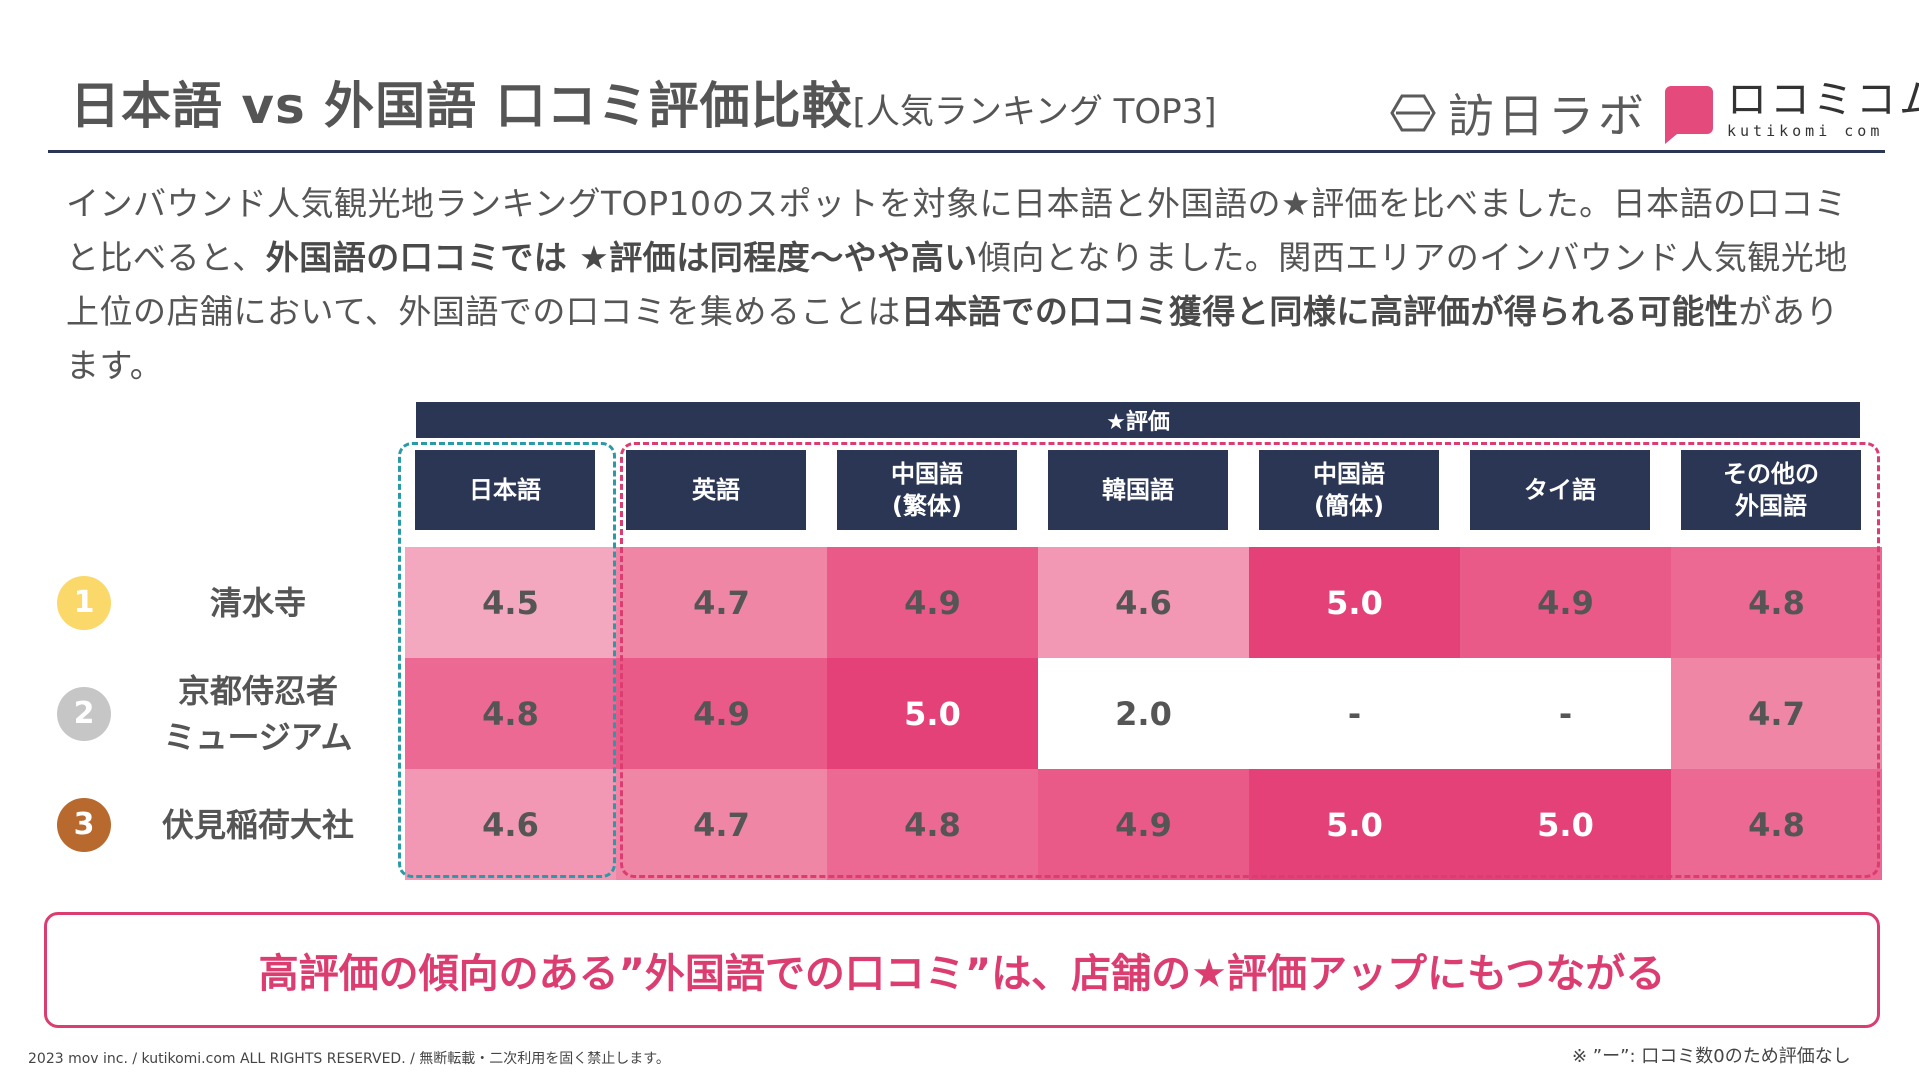  What do you see at coordinates (84, 602) in the screenshot?
I see `rank-badge: 1` at bounding box center [84, 602].